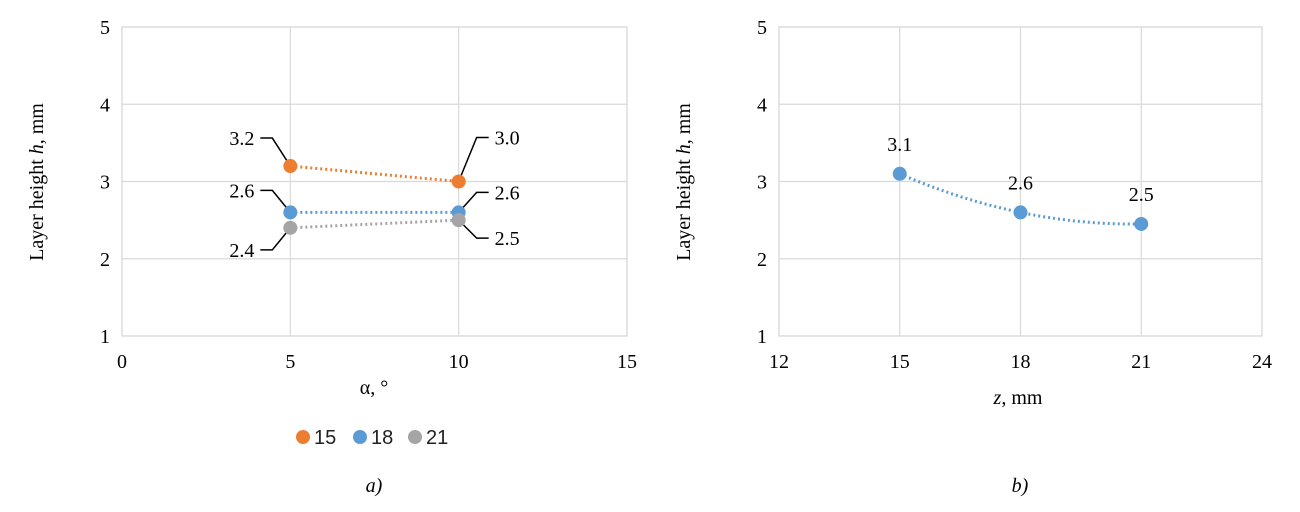  I want to click on chart-b-y-axis-title: Layer height h, mm, so click(684, 182).